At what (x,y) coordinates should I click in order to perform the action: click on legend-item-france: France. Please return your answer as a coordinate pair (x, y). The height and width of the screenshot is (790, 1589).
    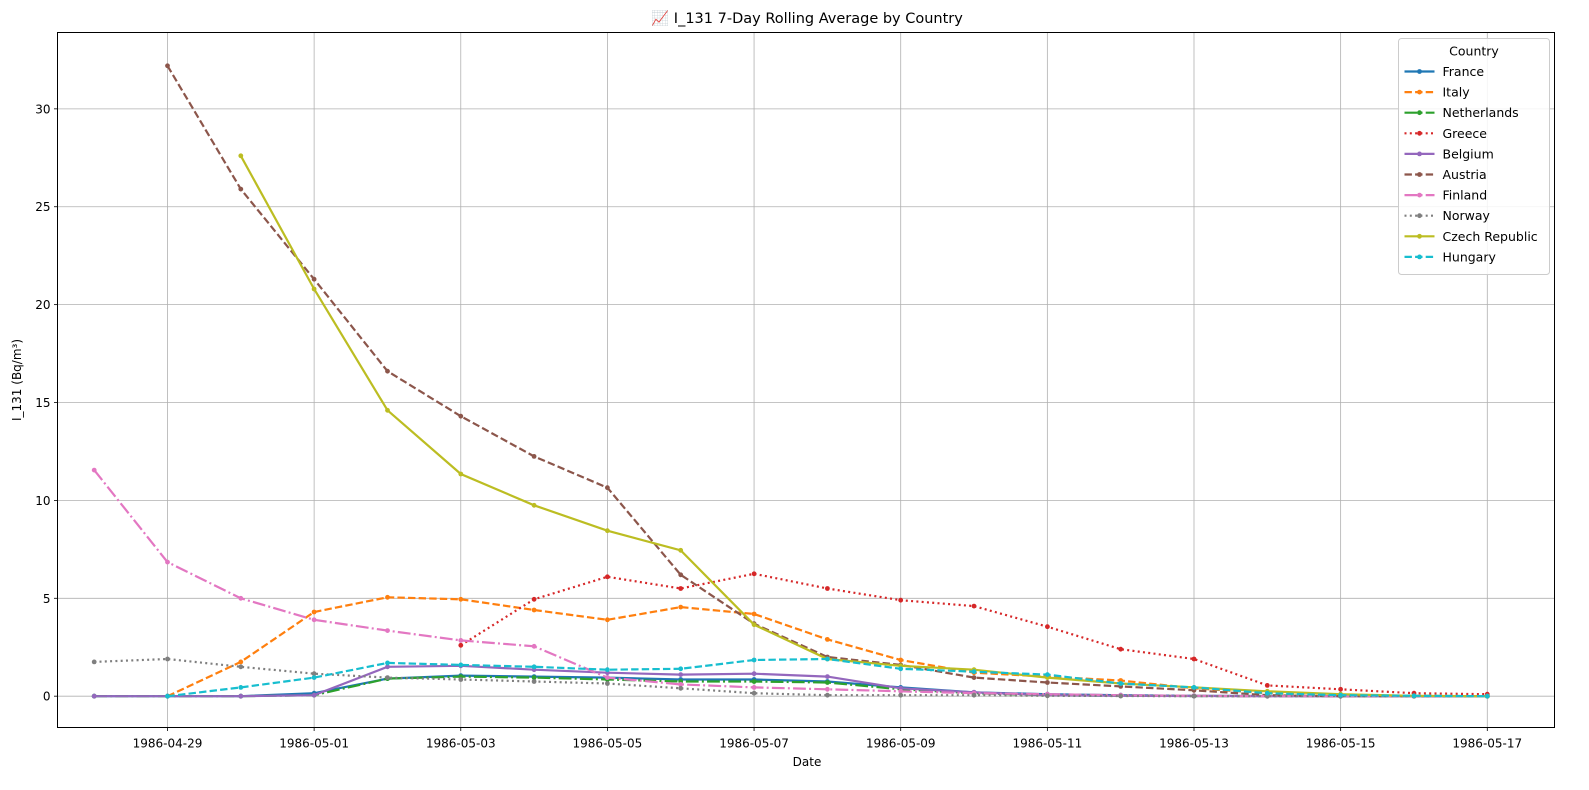
    Looking at the image, I should click on (1444, 71).